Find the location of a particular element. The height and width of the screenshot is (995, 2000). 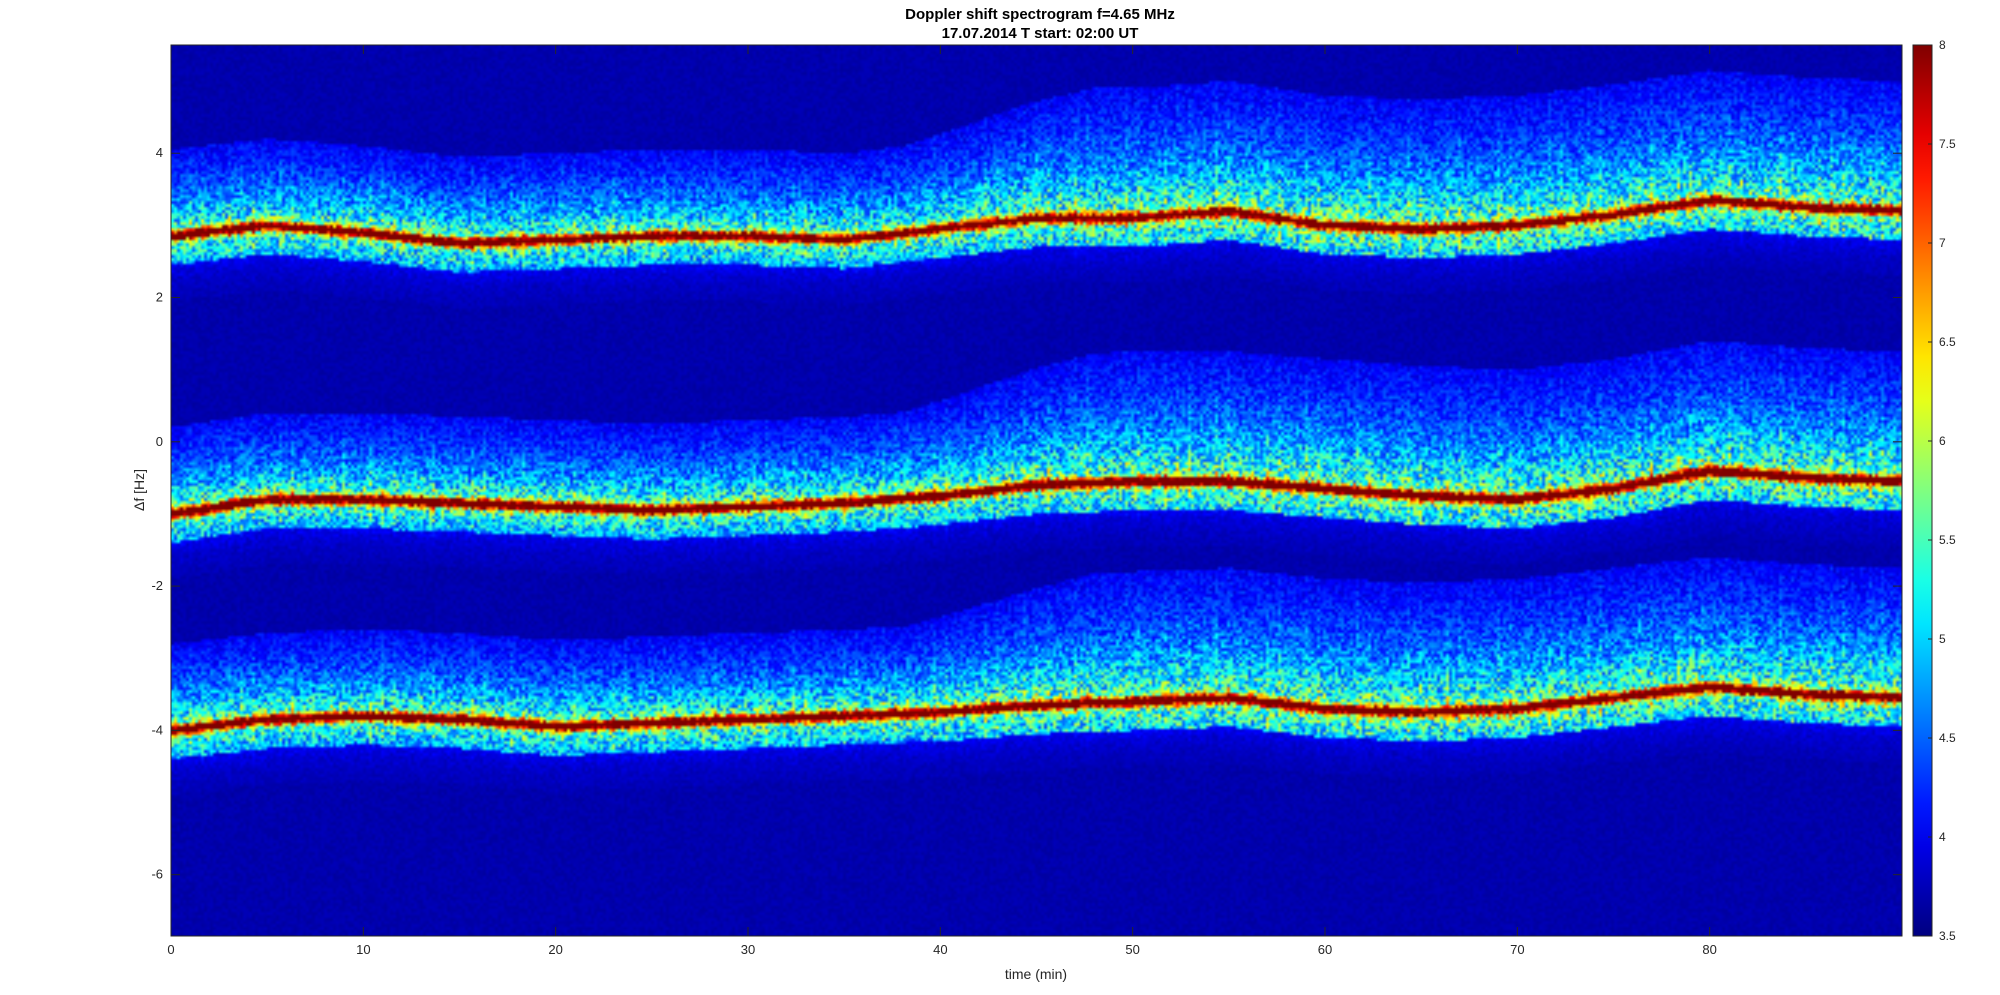

colorbar-scale is located at coordinates (1922, 490).